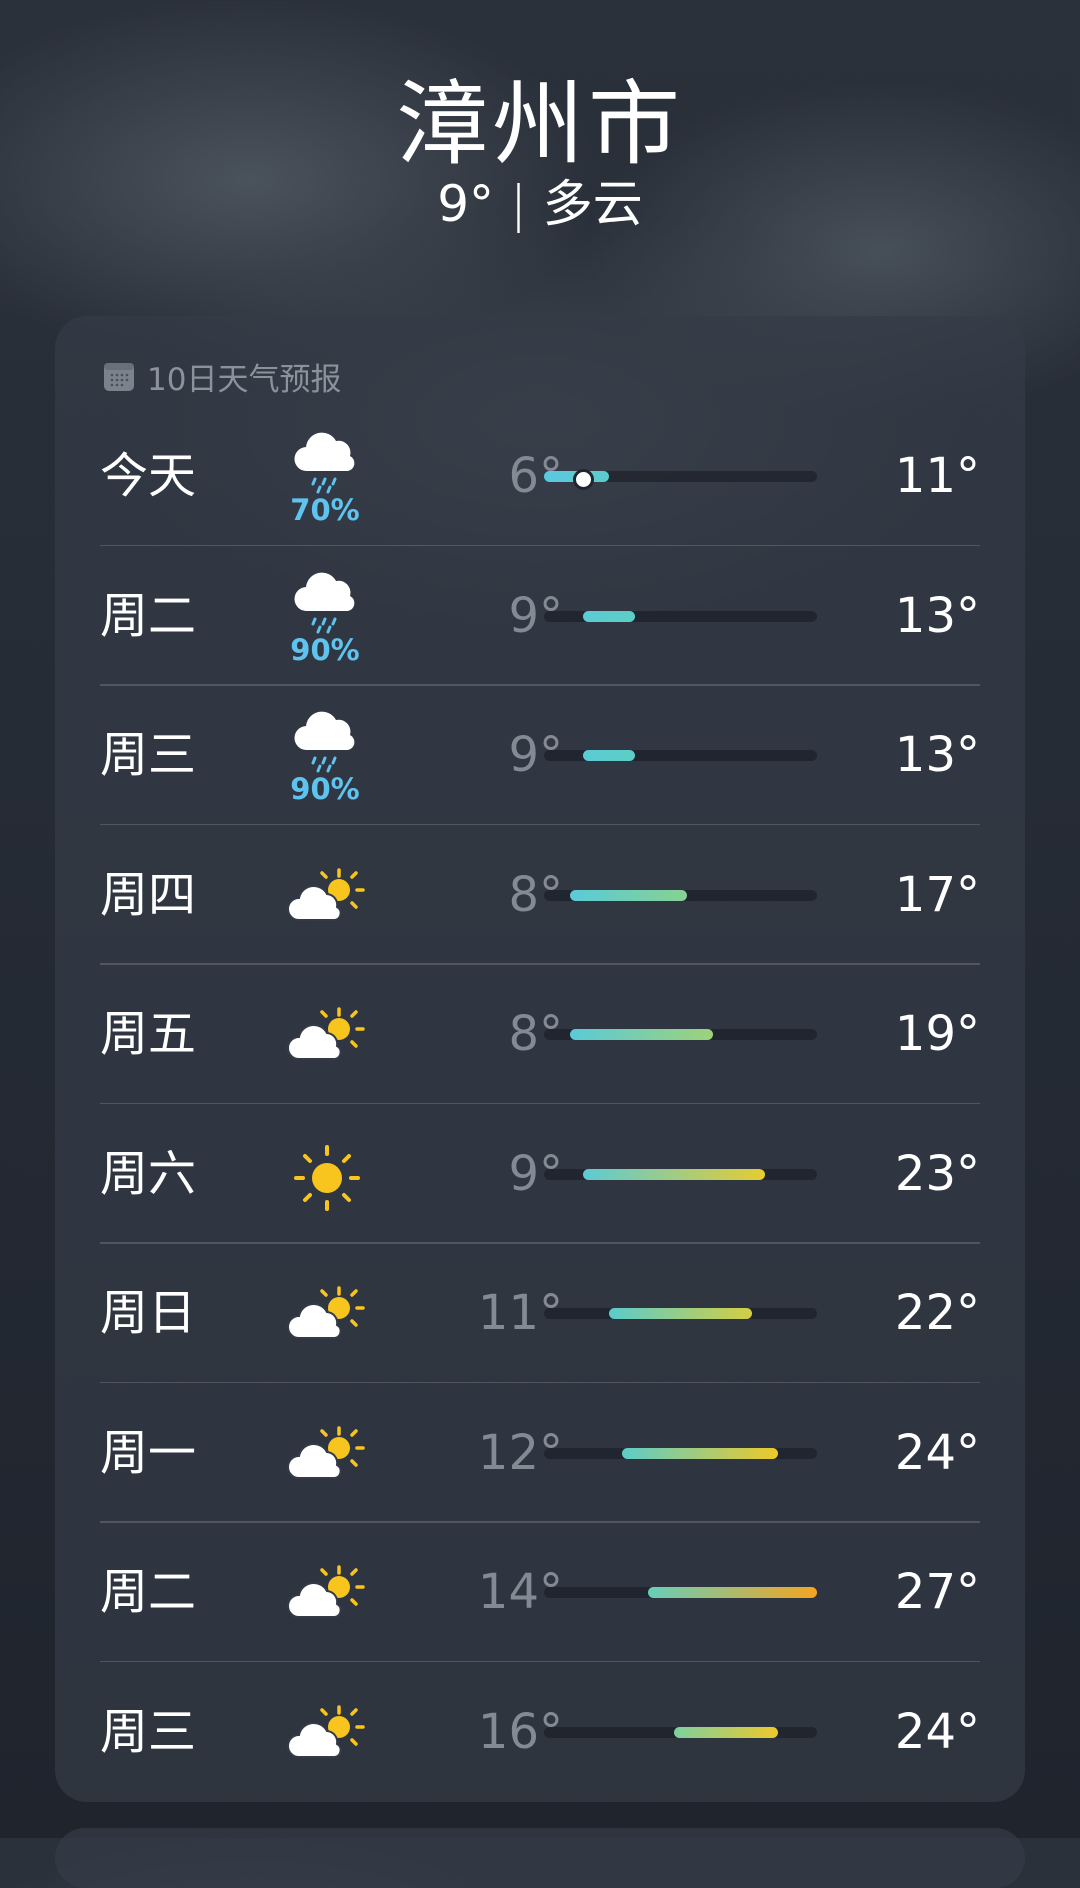  What do you see at coordinates (466, 204) in the screenshot?
I see `current-temp: 9°` at bounding box center [466, 204].